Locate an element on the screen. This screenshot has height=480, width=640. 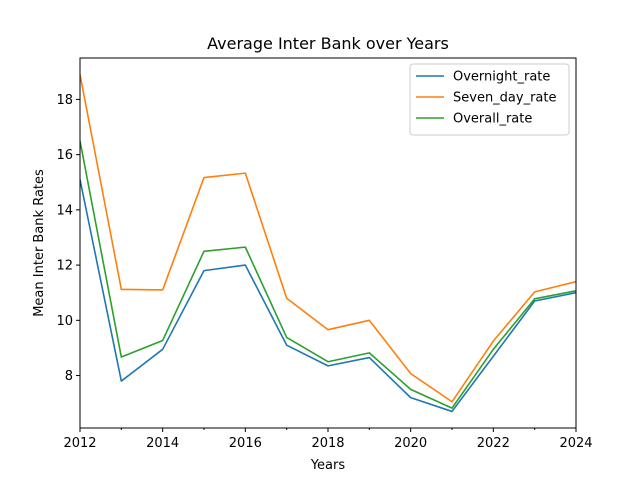
y-tick-label: 12 is located at coordinates (64, 266).